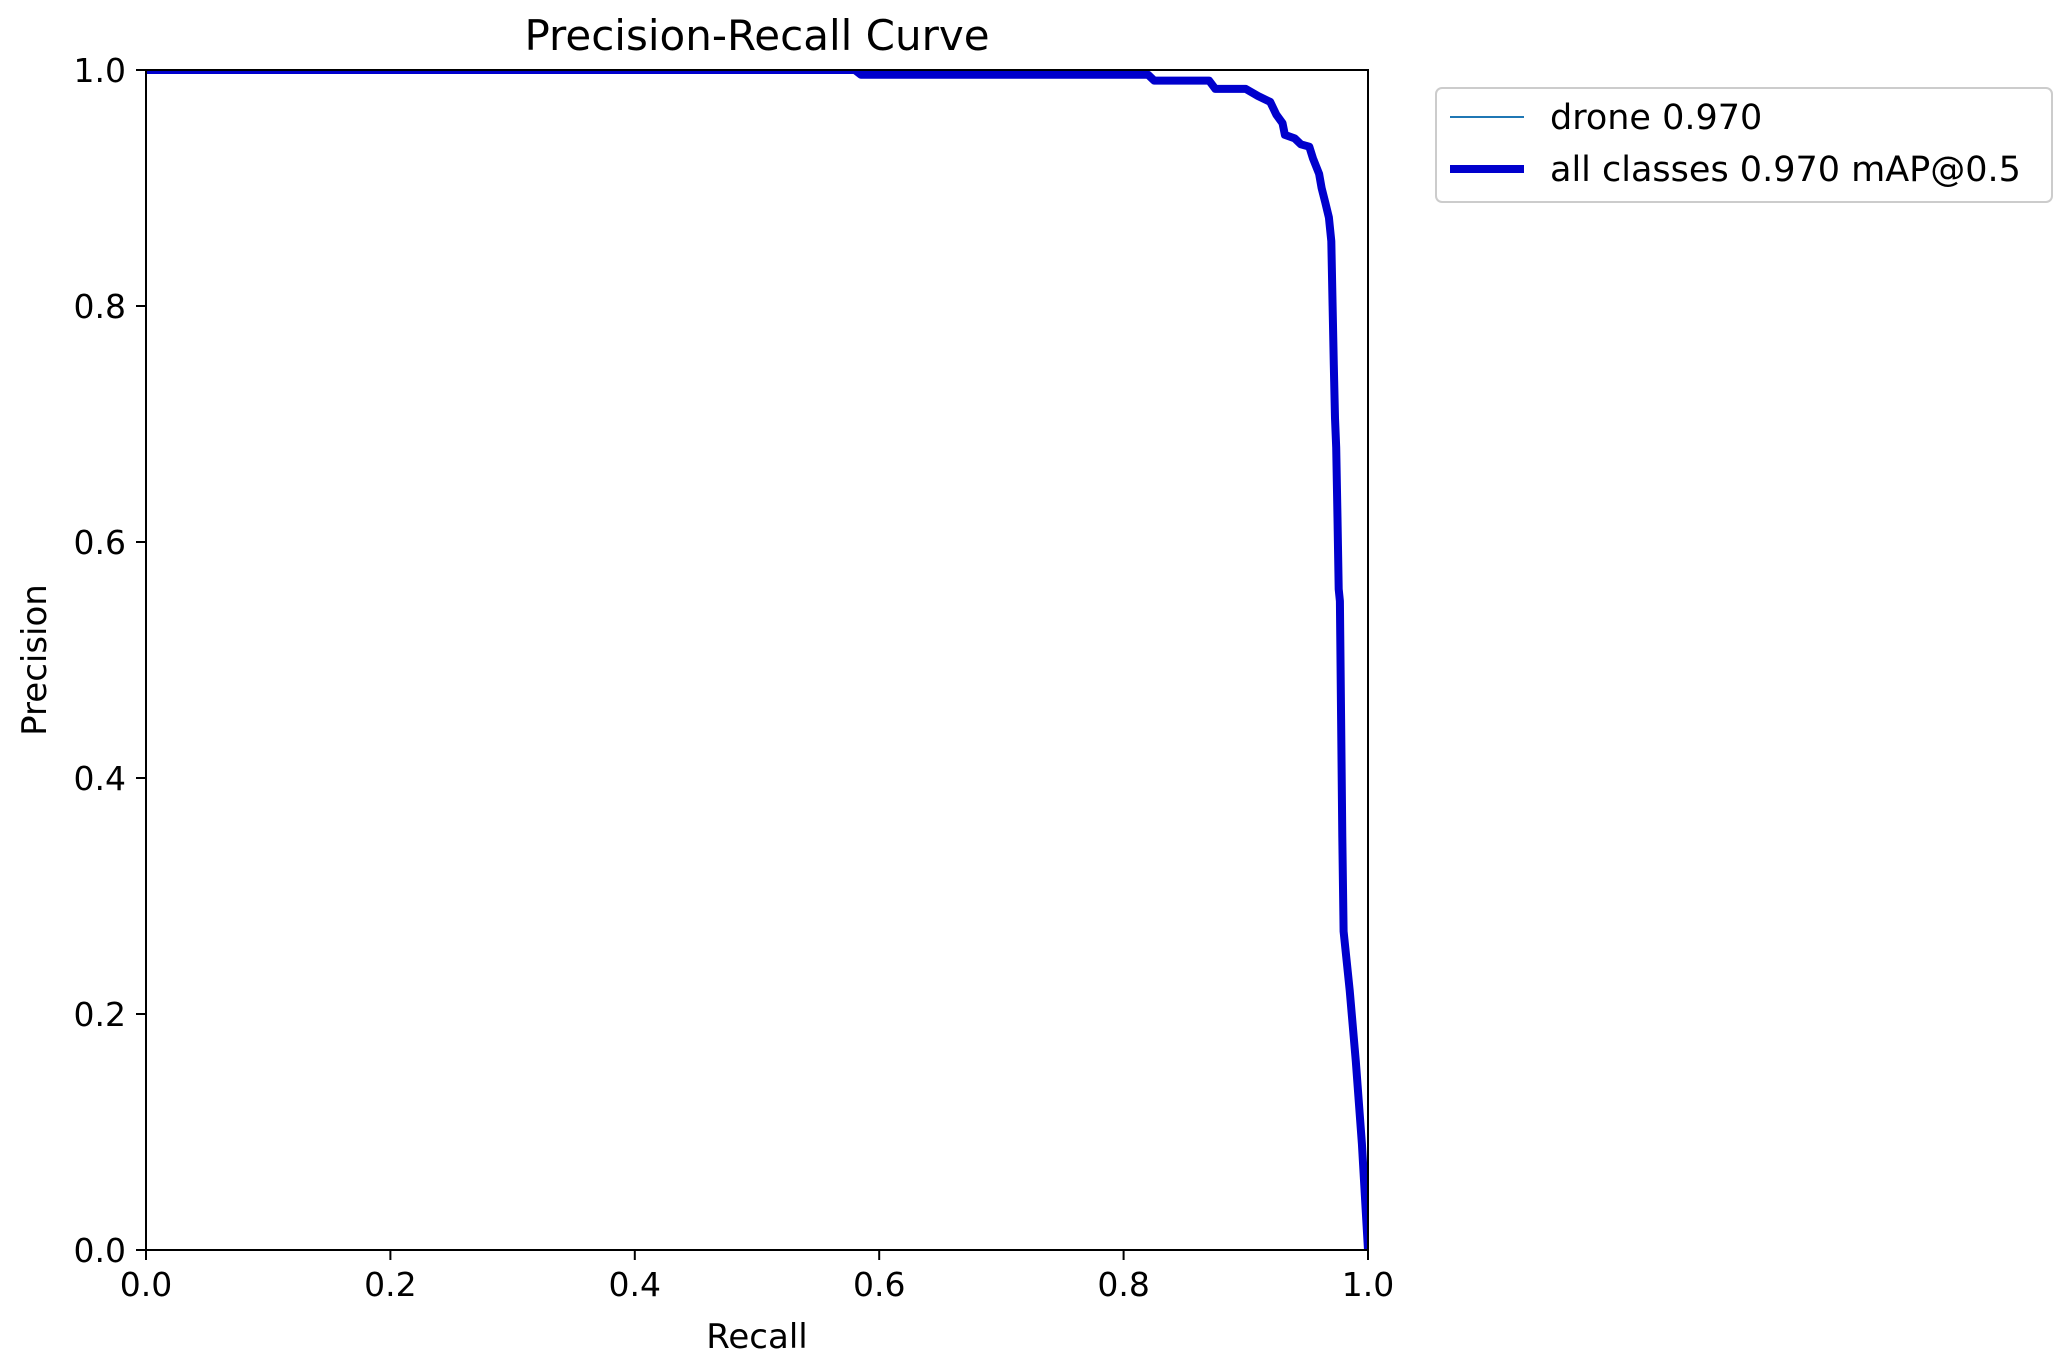 Image resolution: width=2068 pixels, height=1366 pixels. What do you see at coordinates (1735, 144) in the screenshot?
I see `legend-entries: drone 0.970 all classes 0.970 mAP@0.5` at bounding box center [1735, 144].